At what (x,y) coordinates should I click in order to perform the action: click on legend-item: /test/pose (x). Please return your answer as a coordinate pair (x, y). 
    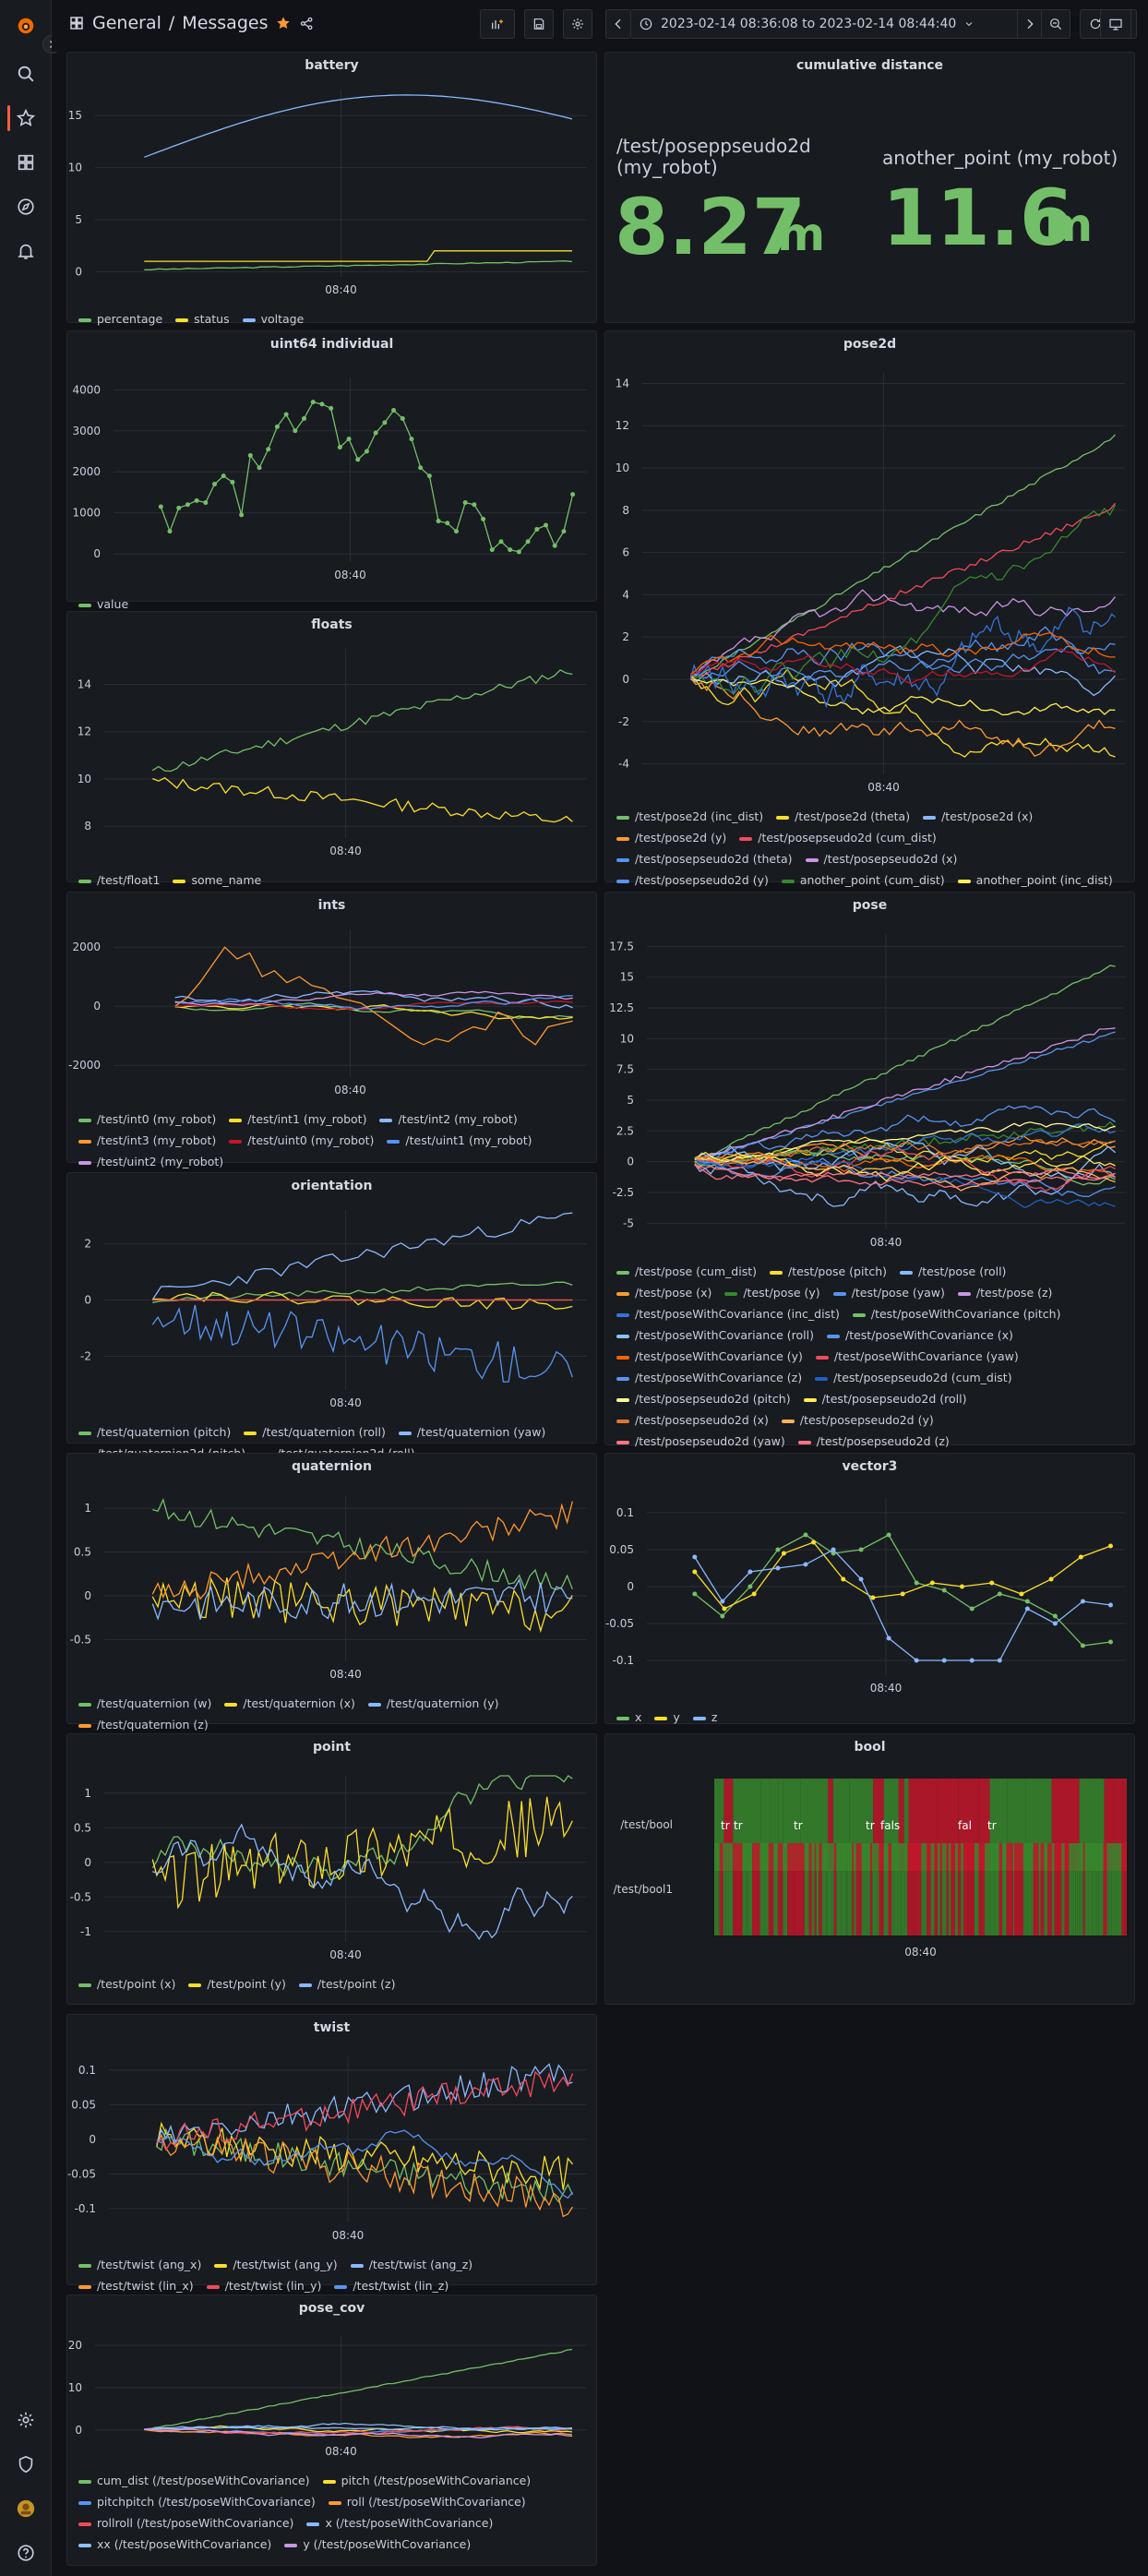
    Looking at the image, I should click on (664, 1293).